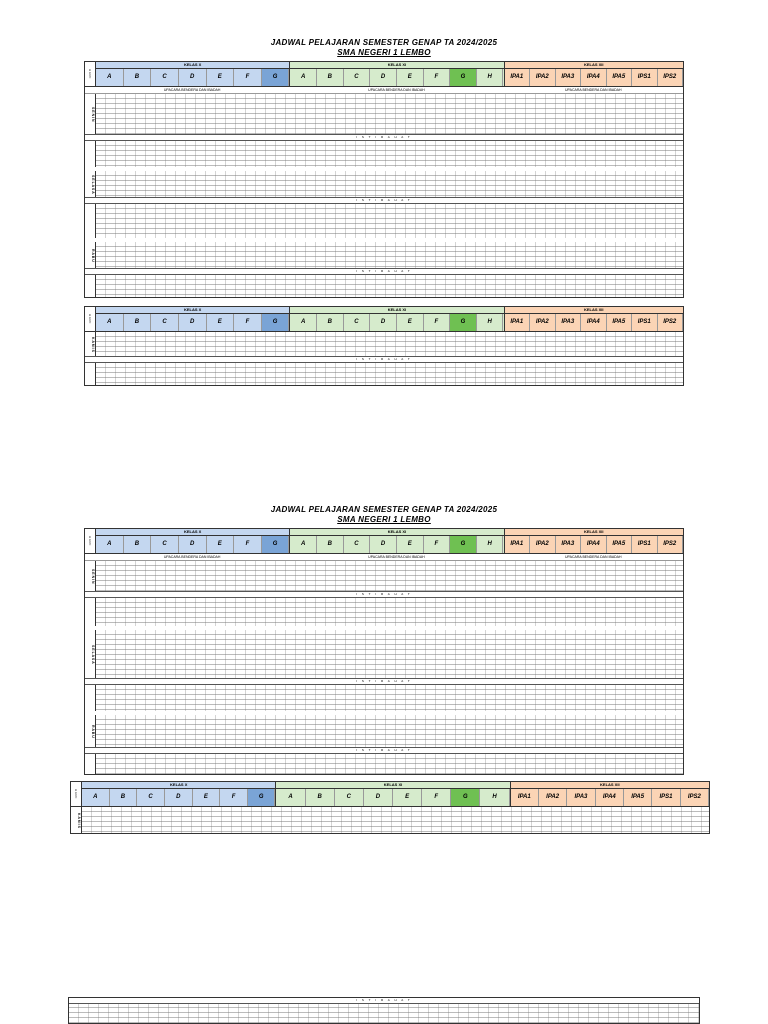 The image size is (768, 1024). What do you see at coordinates (384, 1010) in the screenshot?
I see `schedule-block-continued: I S T I R A H A T` at bounding box center [384, 1010].